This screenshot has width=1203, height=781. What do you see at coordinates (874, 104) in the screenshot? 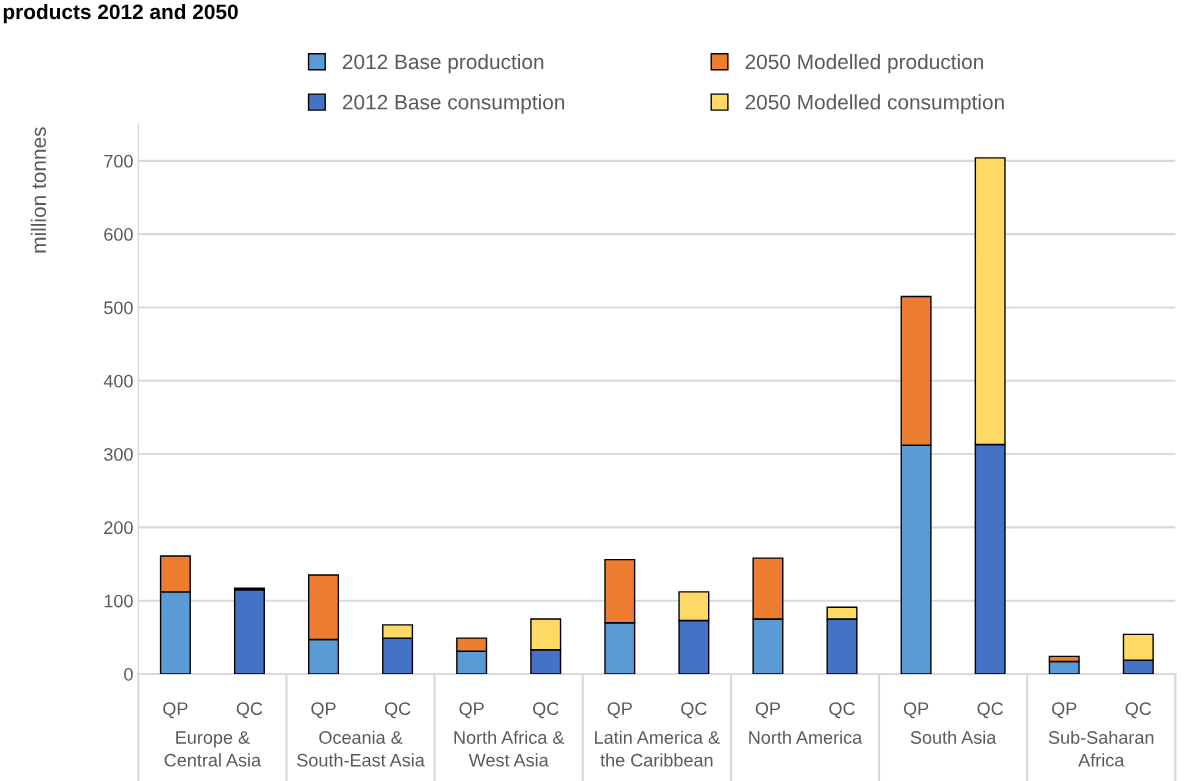
I see `legend-label: 2050 Modelled consumption` at bounding box center [874, 104].